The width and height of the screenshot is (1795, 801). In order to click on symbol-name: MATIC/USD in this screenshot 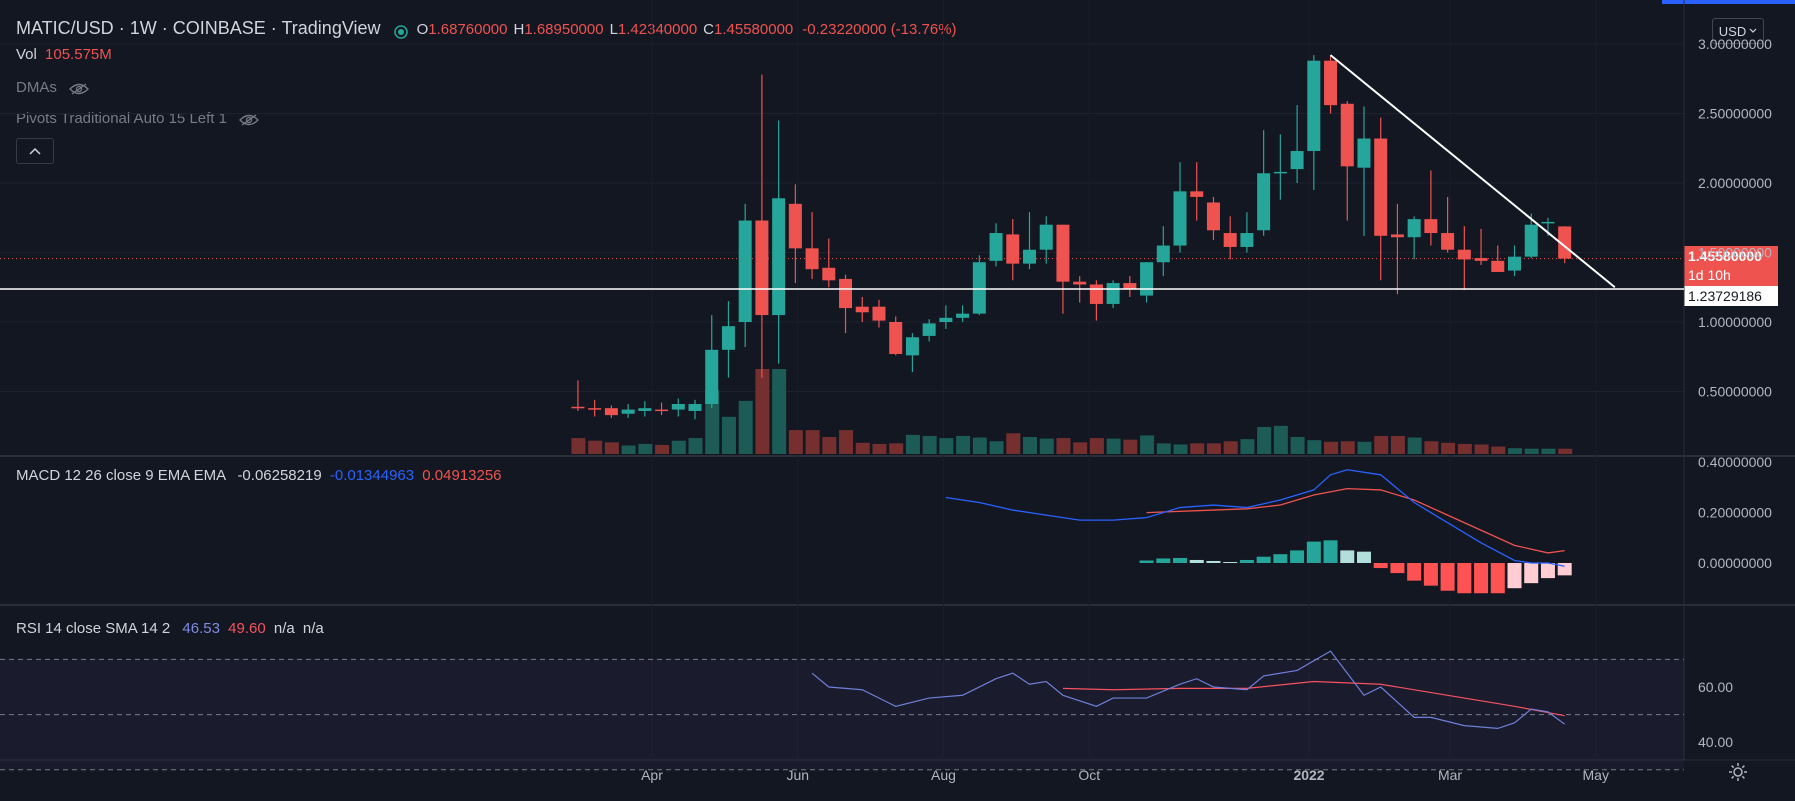, I will do `click(65, 28)`.